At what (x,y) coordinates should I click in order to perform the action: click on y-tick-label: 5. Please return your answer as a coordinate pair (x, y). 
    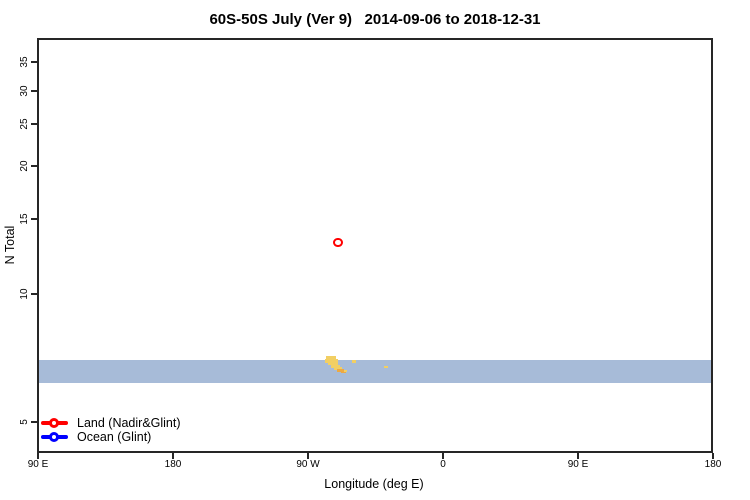
    Looking at the image, I should click on (24, 422).